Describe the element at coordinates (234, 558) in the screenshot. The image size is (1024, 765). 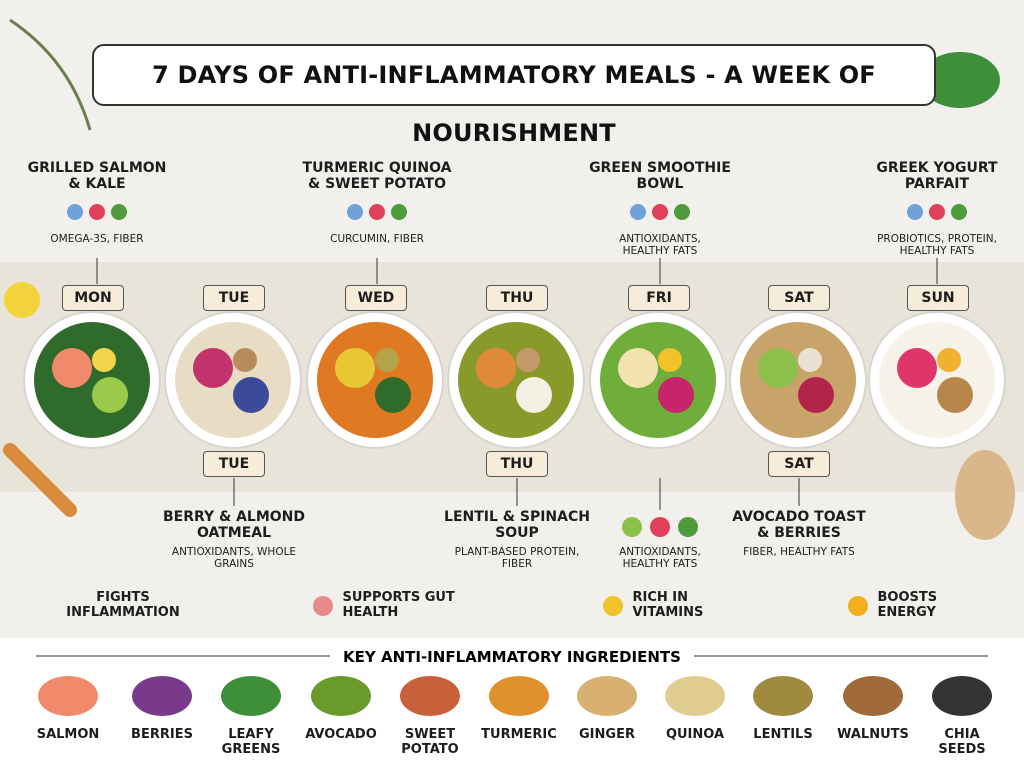
I see `meal-benefits: ANTIOXIDANTS, WHOLE GRAINS` at that location.